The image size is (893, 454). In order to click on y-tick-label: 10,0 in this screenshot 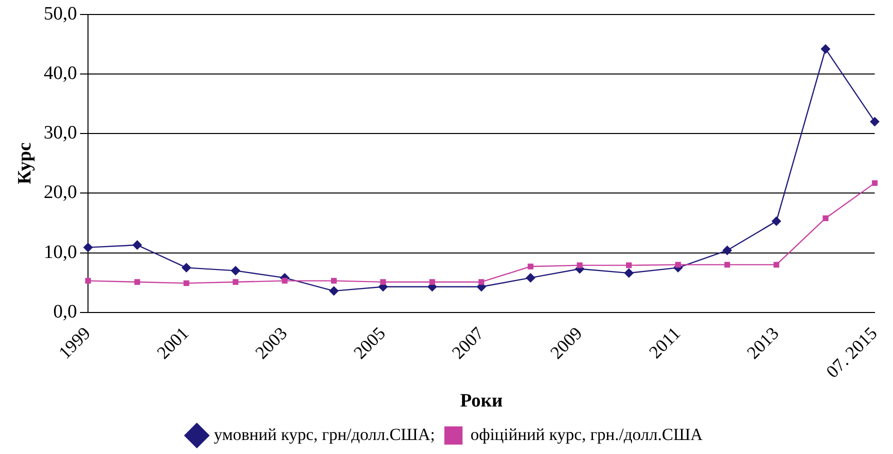, I will do `click(61, 252)`.